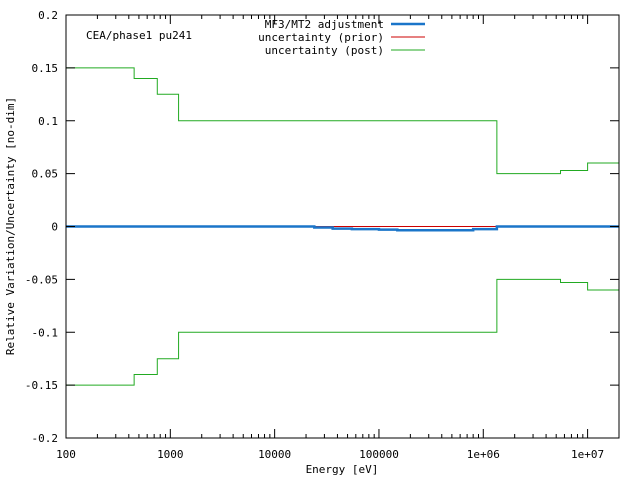 This screenshot has height=480, width=640. I want to click on y-tick-label: 0.15, so click(45, 68).